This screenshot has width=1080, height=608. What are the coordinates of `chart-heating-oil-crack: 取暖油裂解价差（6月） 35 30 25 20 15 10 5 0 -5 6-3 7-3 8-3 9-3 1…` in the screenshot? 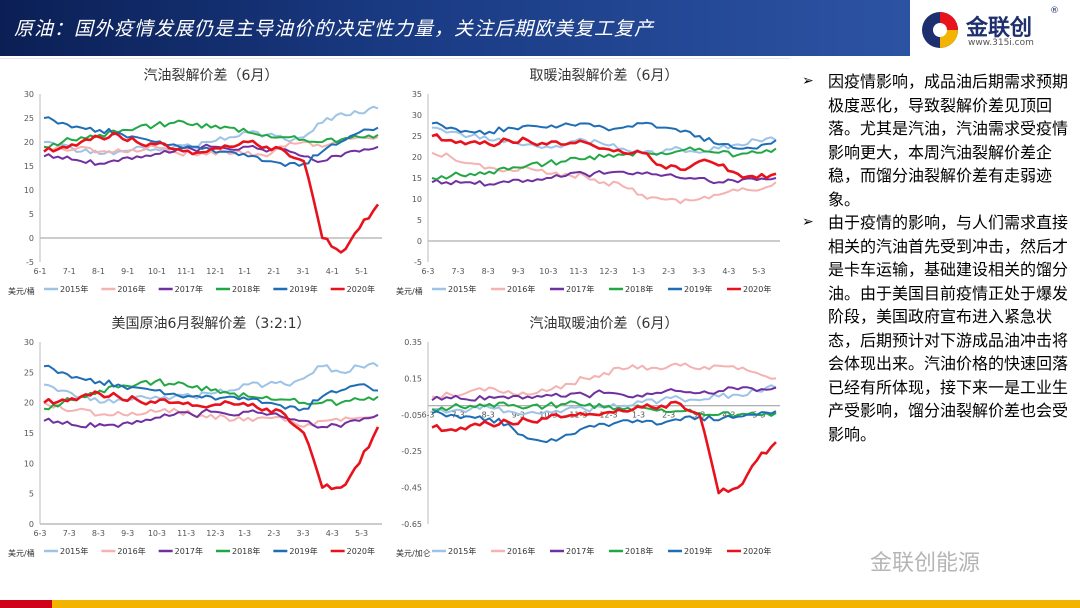 It's located at (592, 184).